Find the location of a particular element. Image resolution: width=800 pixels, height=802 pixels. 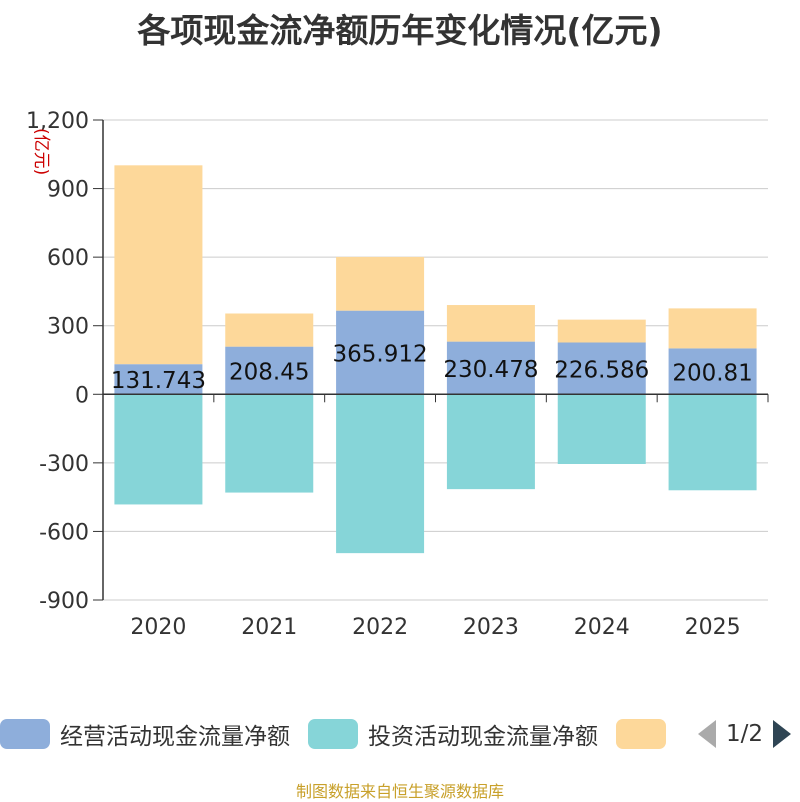

data-label: 131.743 is located at coordinates (158, 381).